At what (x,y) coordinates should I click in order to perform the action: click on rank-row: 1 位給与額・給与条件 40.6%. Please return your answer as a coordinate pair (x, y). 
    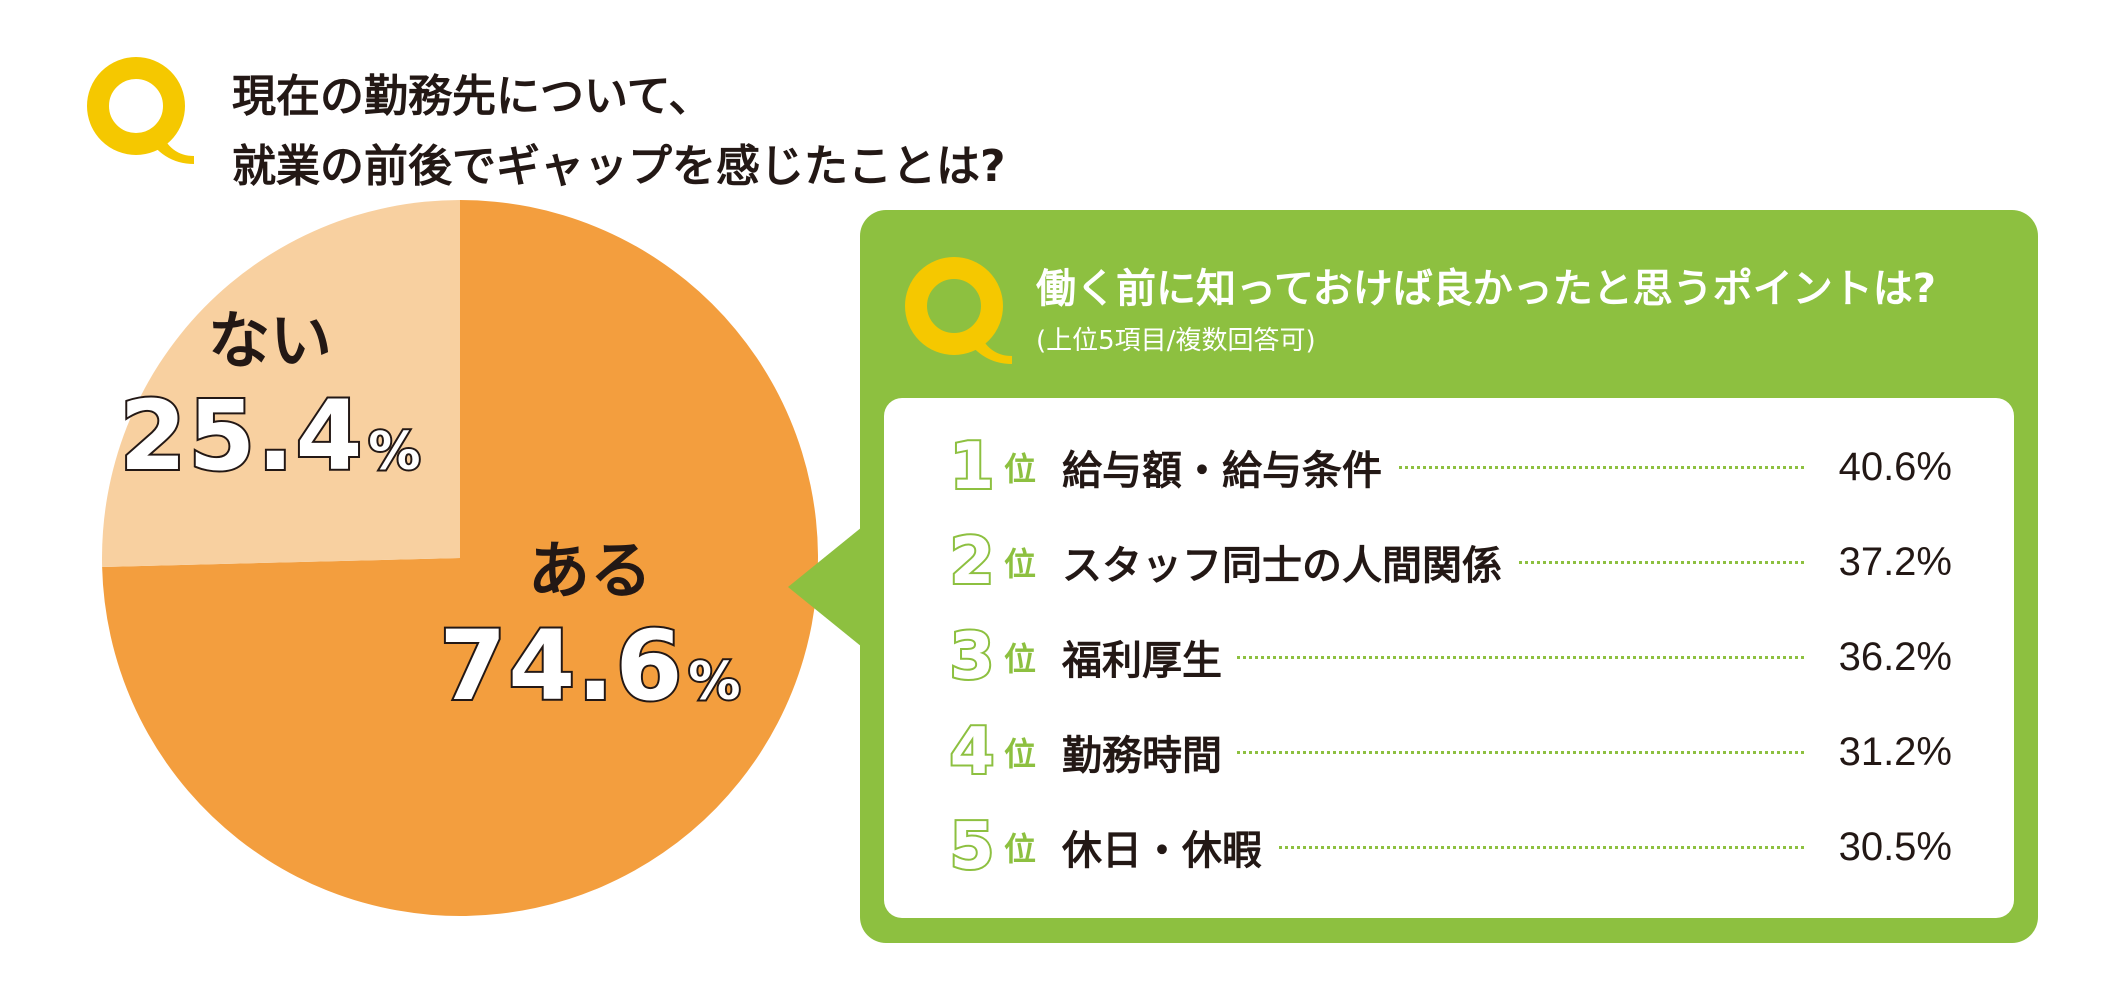
    Looking at the image, I should click on (1449, 467).